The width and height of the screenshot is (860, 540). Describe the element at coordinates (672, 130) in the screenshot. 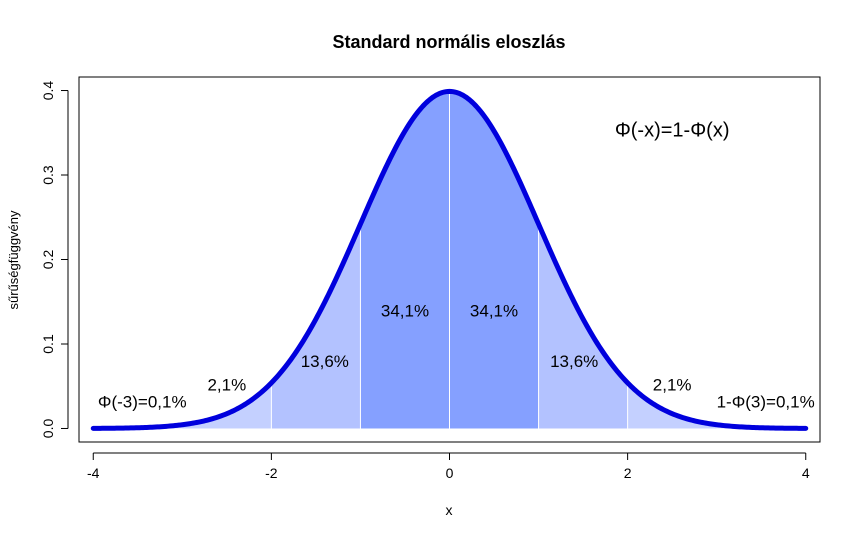

I see `formula-label: Φ(-x)=1-Φ(x)` at that location.